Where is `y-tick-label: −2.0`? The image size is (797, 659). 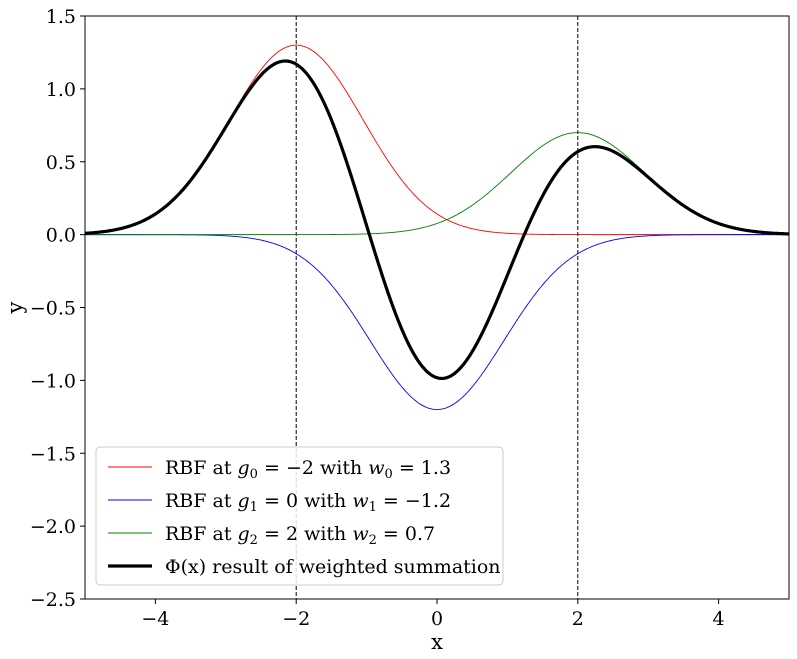 y-tick-label: −2.0 is located at coordinates (53, 527).